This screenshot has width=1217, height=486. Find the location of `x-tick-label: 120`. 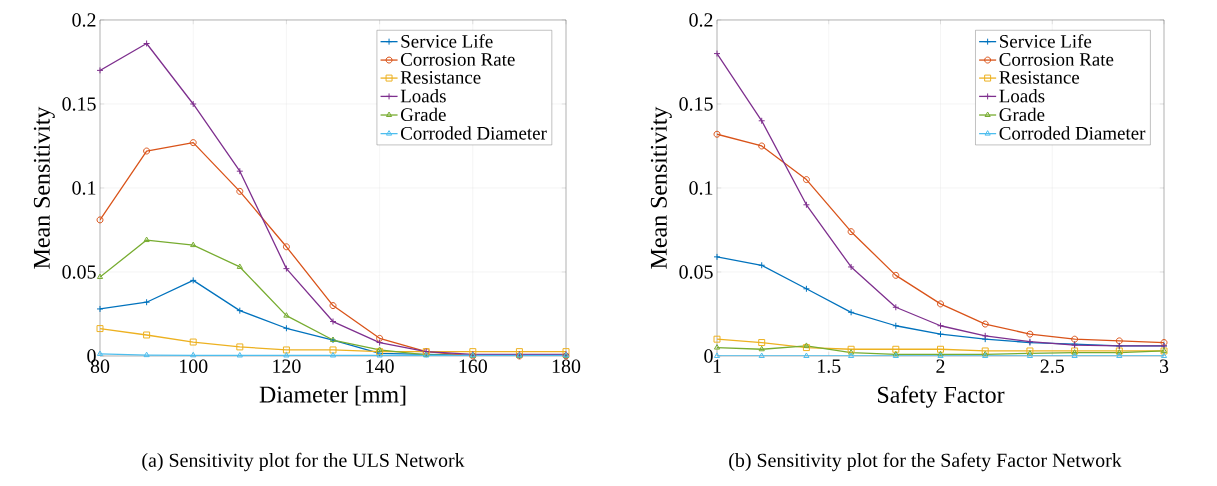

x-tick-label: 120 is located at coordinates (287, 366).